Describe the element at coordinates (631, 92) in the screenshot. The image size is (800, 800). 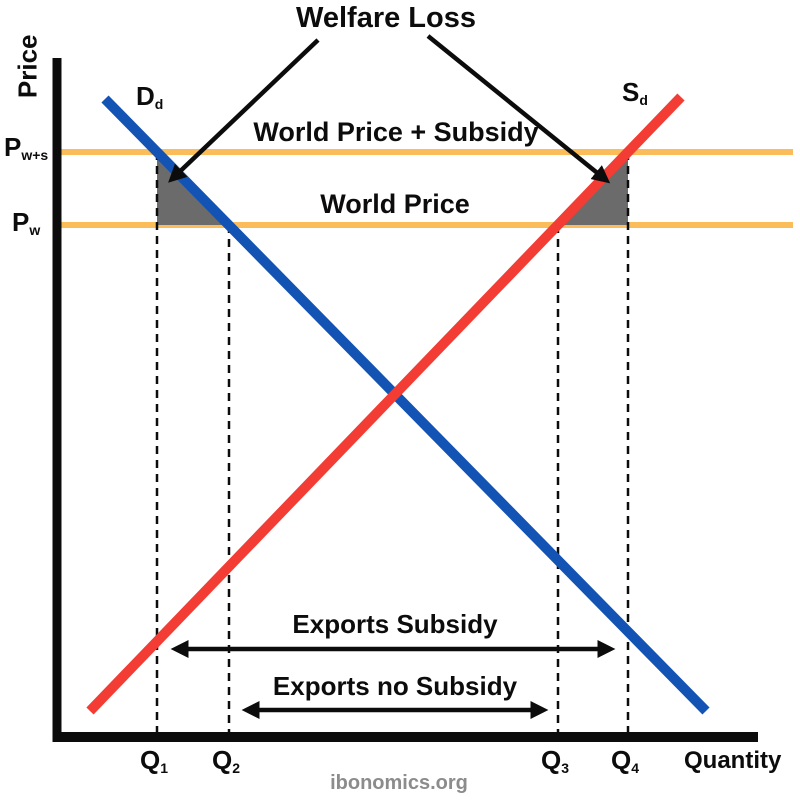
I see `supply-symbol: S` at that location.